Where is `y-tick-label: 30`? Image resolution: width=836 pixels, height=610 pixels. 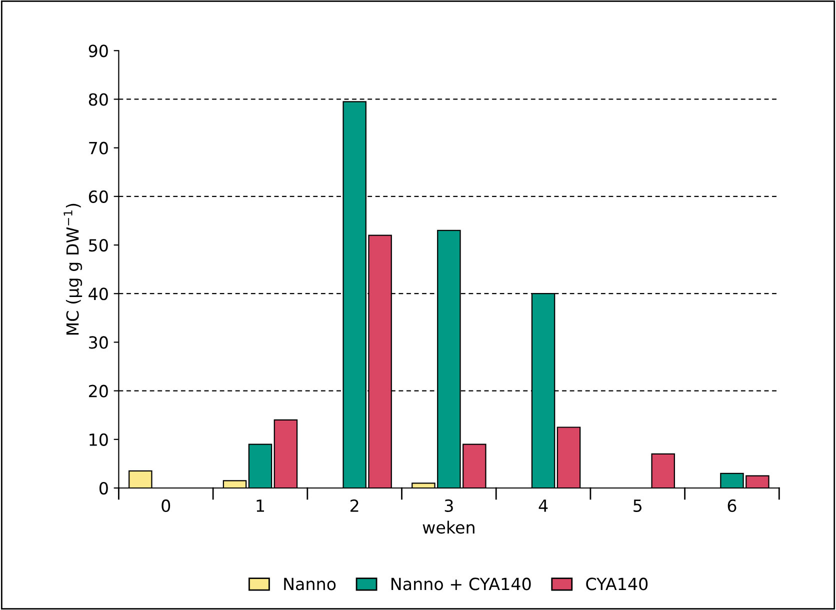
y-tick-label: 30 is located at coordinates (98, 342).